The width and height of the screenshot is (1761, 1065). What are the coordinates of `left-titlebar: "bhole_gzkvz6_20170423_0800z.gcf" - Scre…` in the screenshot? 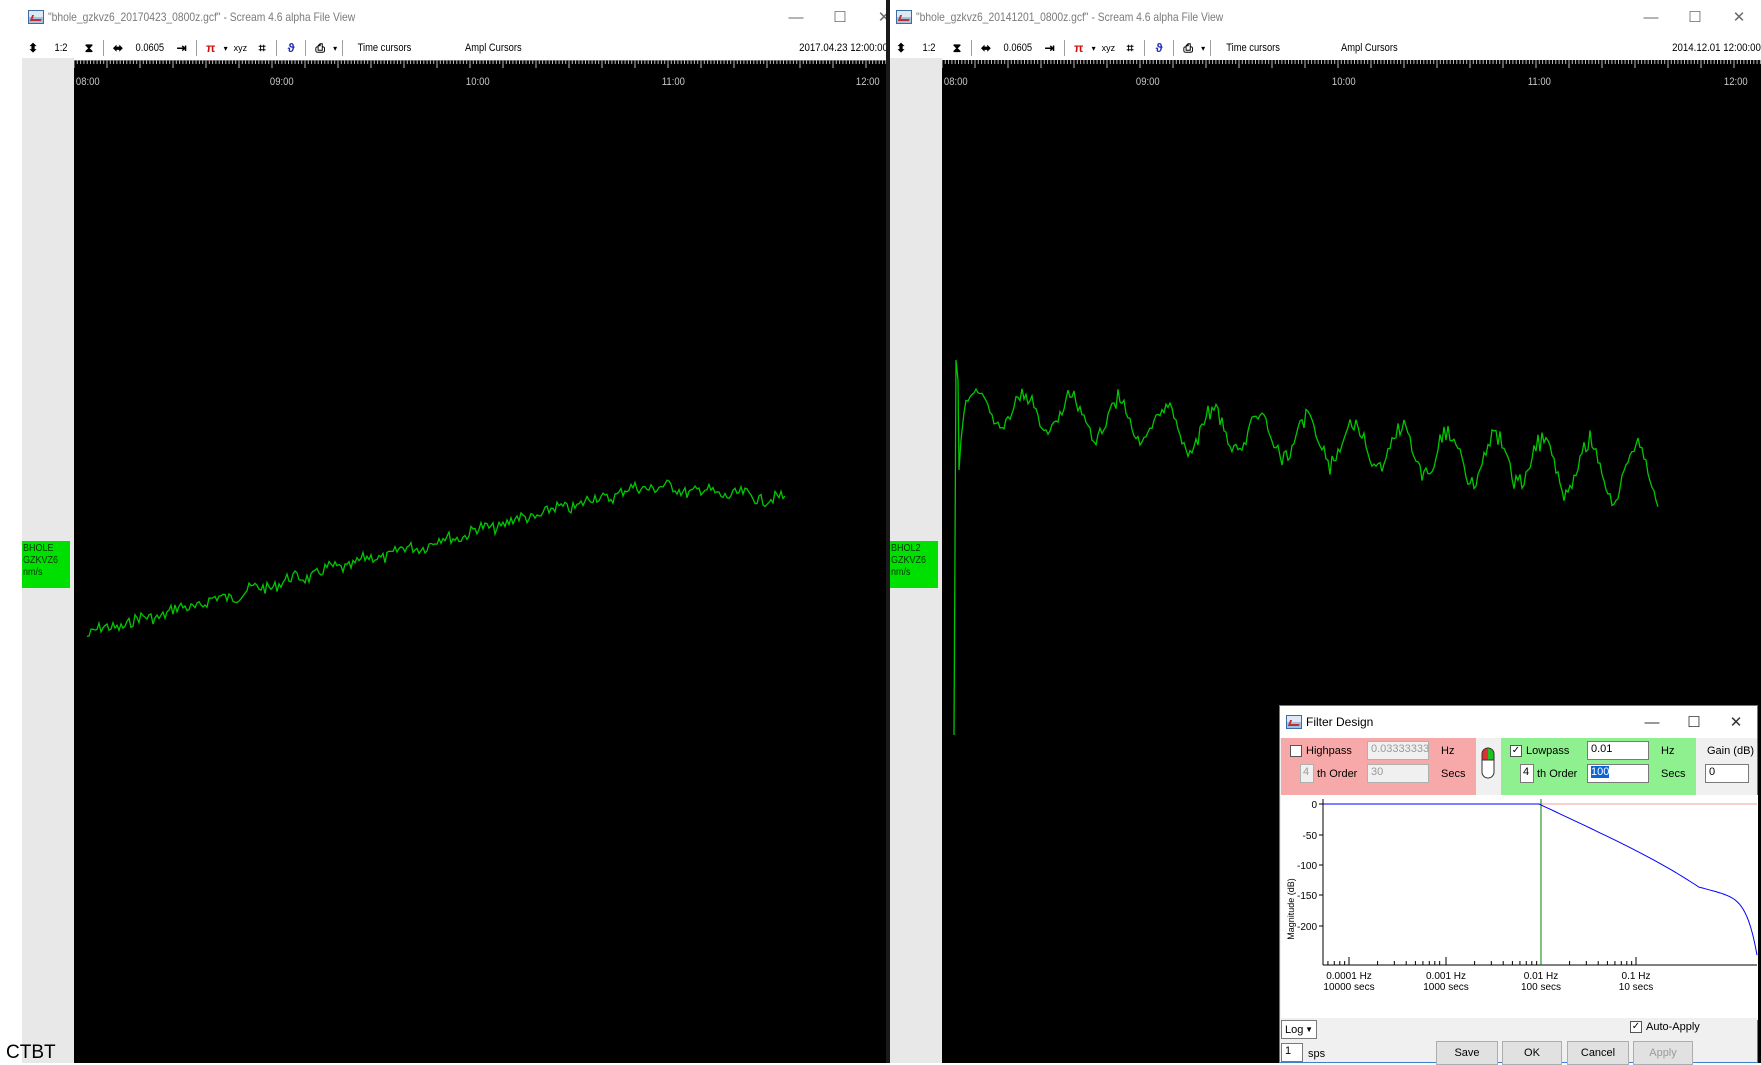 It's located at (455, 17).